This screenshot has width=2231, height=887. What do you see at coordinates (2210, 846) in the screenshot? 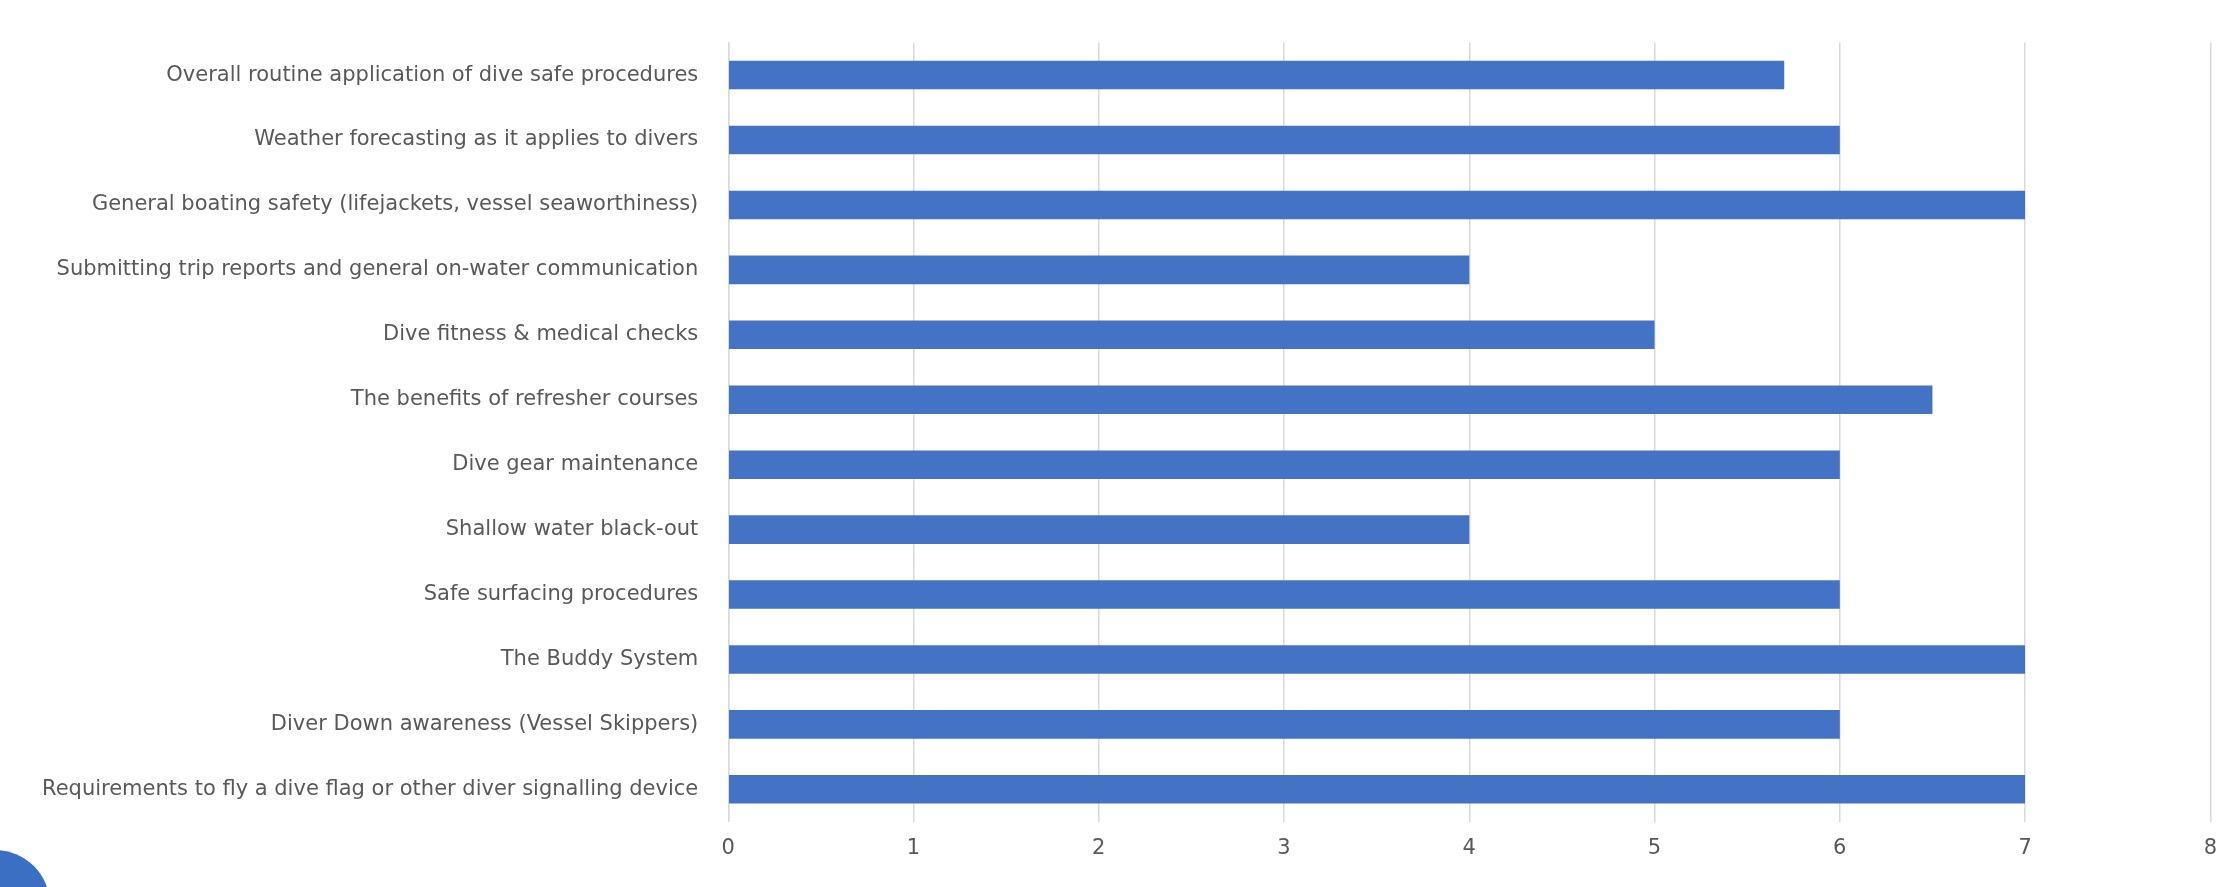
I see `x-tick-label: 8` at bounding box center [2210, 846].